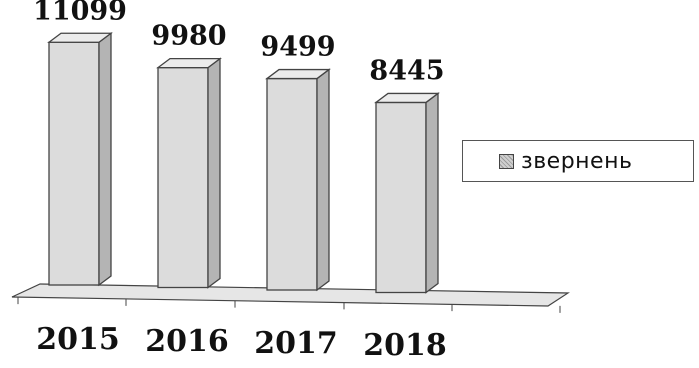  What do you see at coordinates (80, 13) in the screenshot?
I see `data-label: 11099` at bounding box center [80, 13].